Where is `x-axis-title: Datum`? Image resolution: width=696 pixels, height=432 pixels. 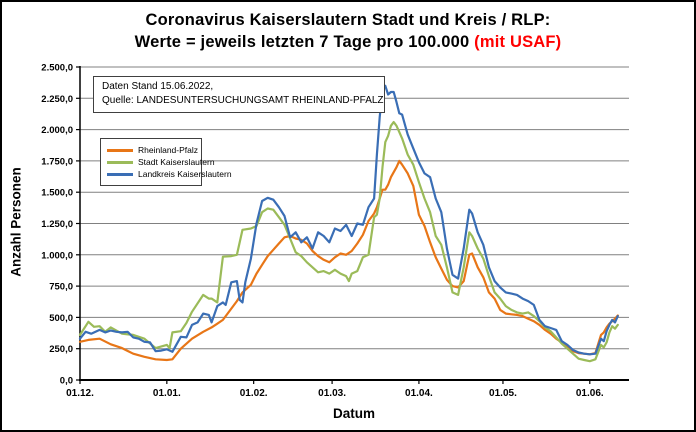 x-axis-title: Datum is located at coordinates (354, 413).